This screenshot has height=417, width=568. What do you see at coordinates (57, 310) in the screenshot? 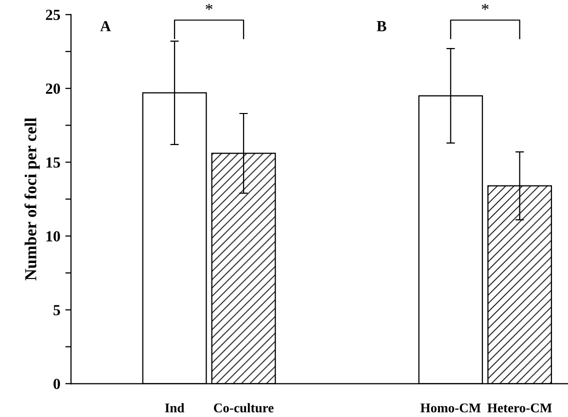
I see `y-tick-label: 5` at bounding box center [57, 310].